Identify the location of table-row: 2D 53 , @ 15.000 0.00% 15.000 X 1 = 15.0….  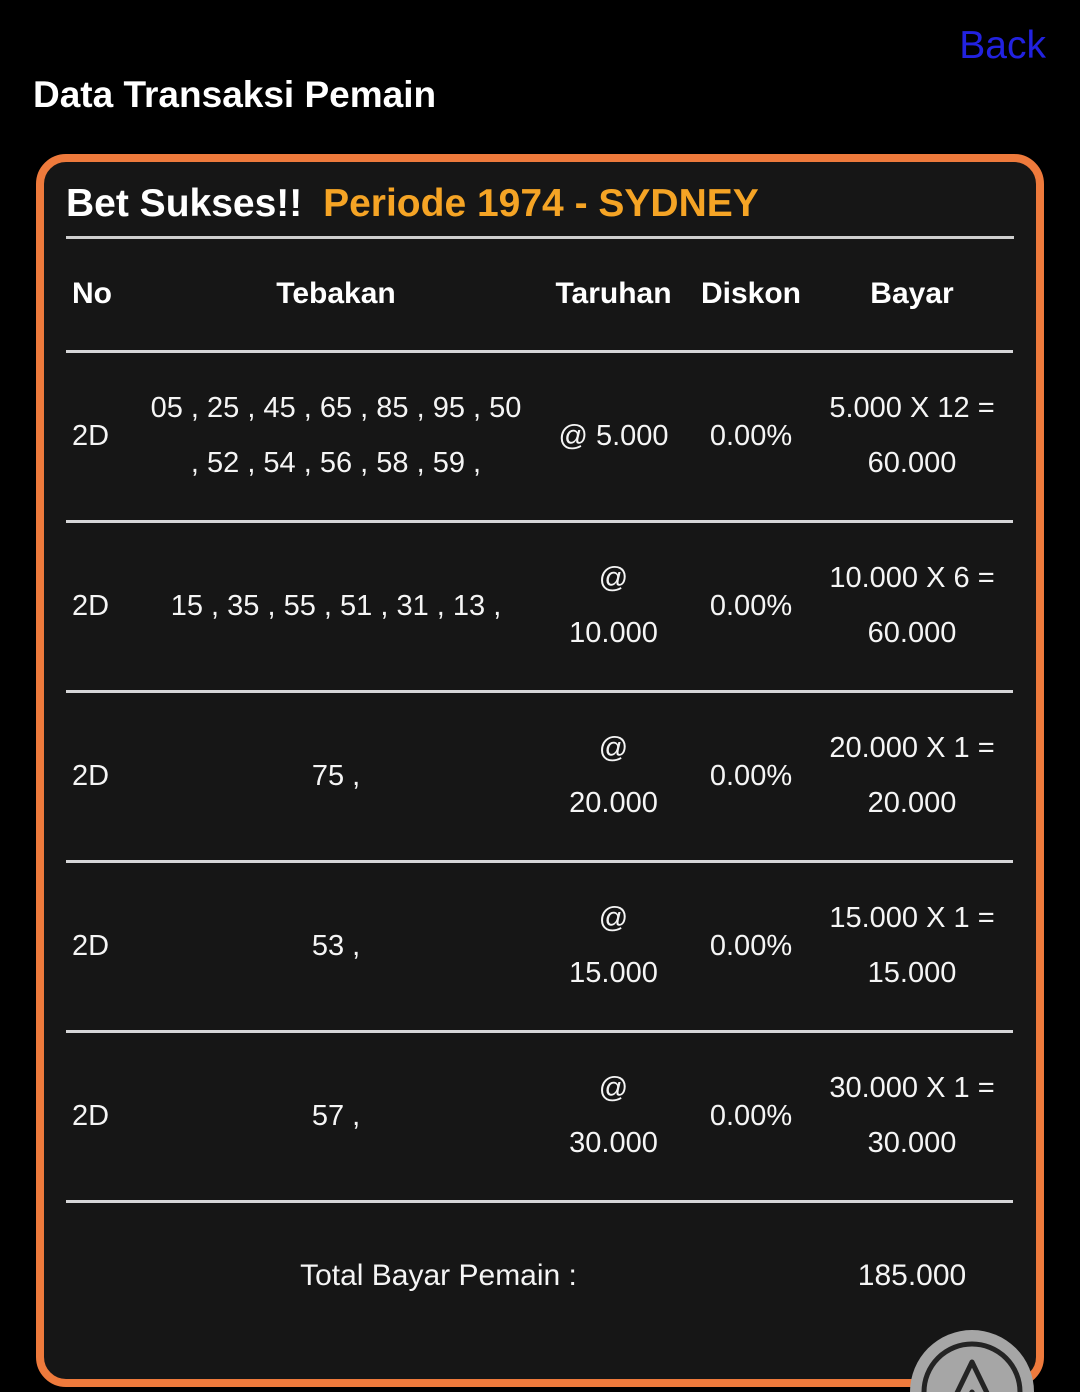
(539, 947).